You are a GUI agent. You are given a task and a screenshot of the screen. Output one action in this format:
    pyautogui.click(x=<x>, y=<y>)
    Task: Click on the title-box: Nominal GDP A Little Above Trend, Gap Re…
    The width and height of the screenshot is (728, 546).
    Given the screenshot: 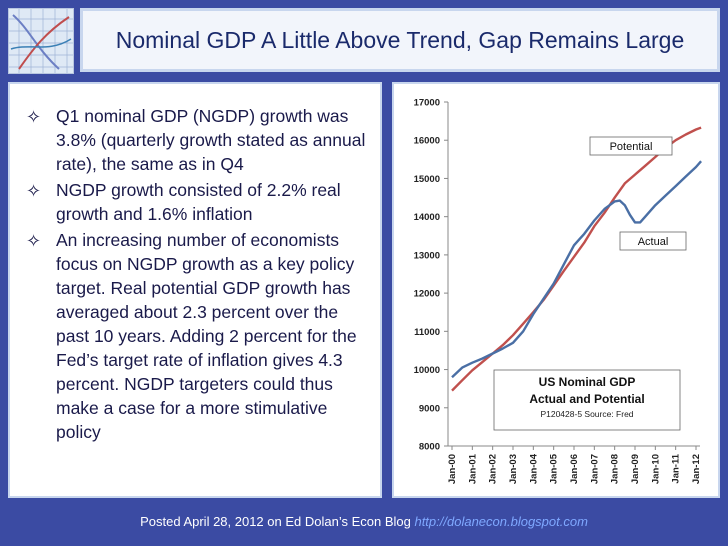 What is the action you would take?
    pyautogui.click(x=400, y=40)
    